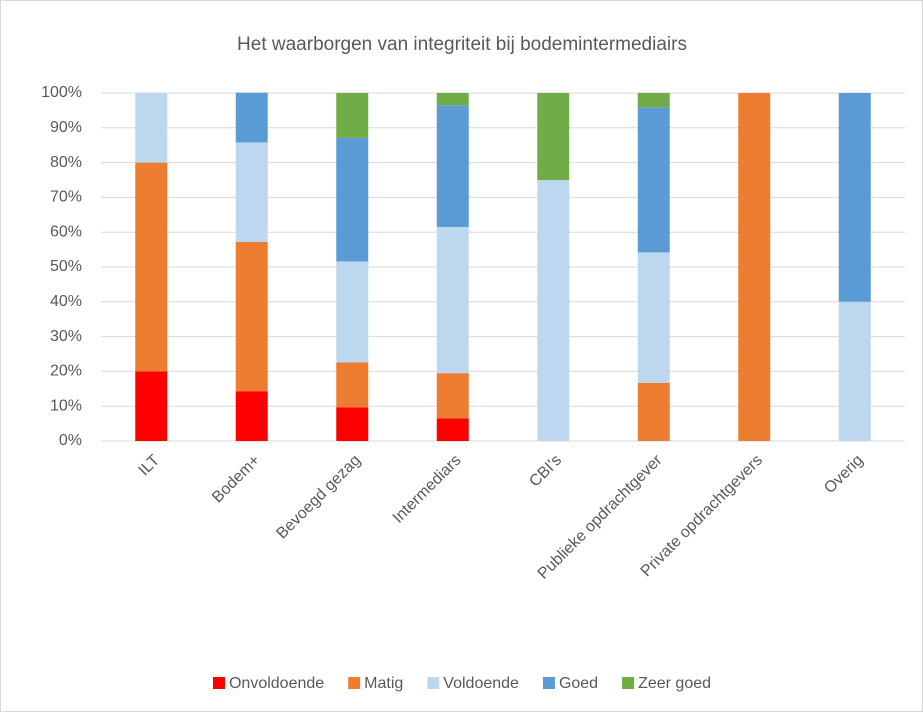 Image resolution: width=923 pixels, height=712 pixels. Describe the element at coordinates (66, 405) in the screenshot. I see `y-tick-label: 10%` at that location.